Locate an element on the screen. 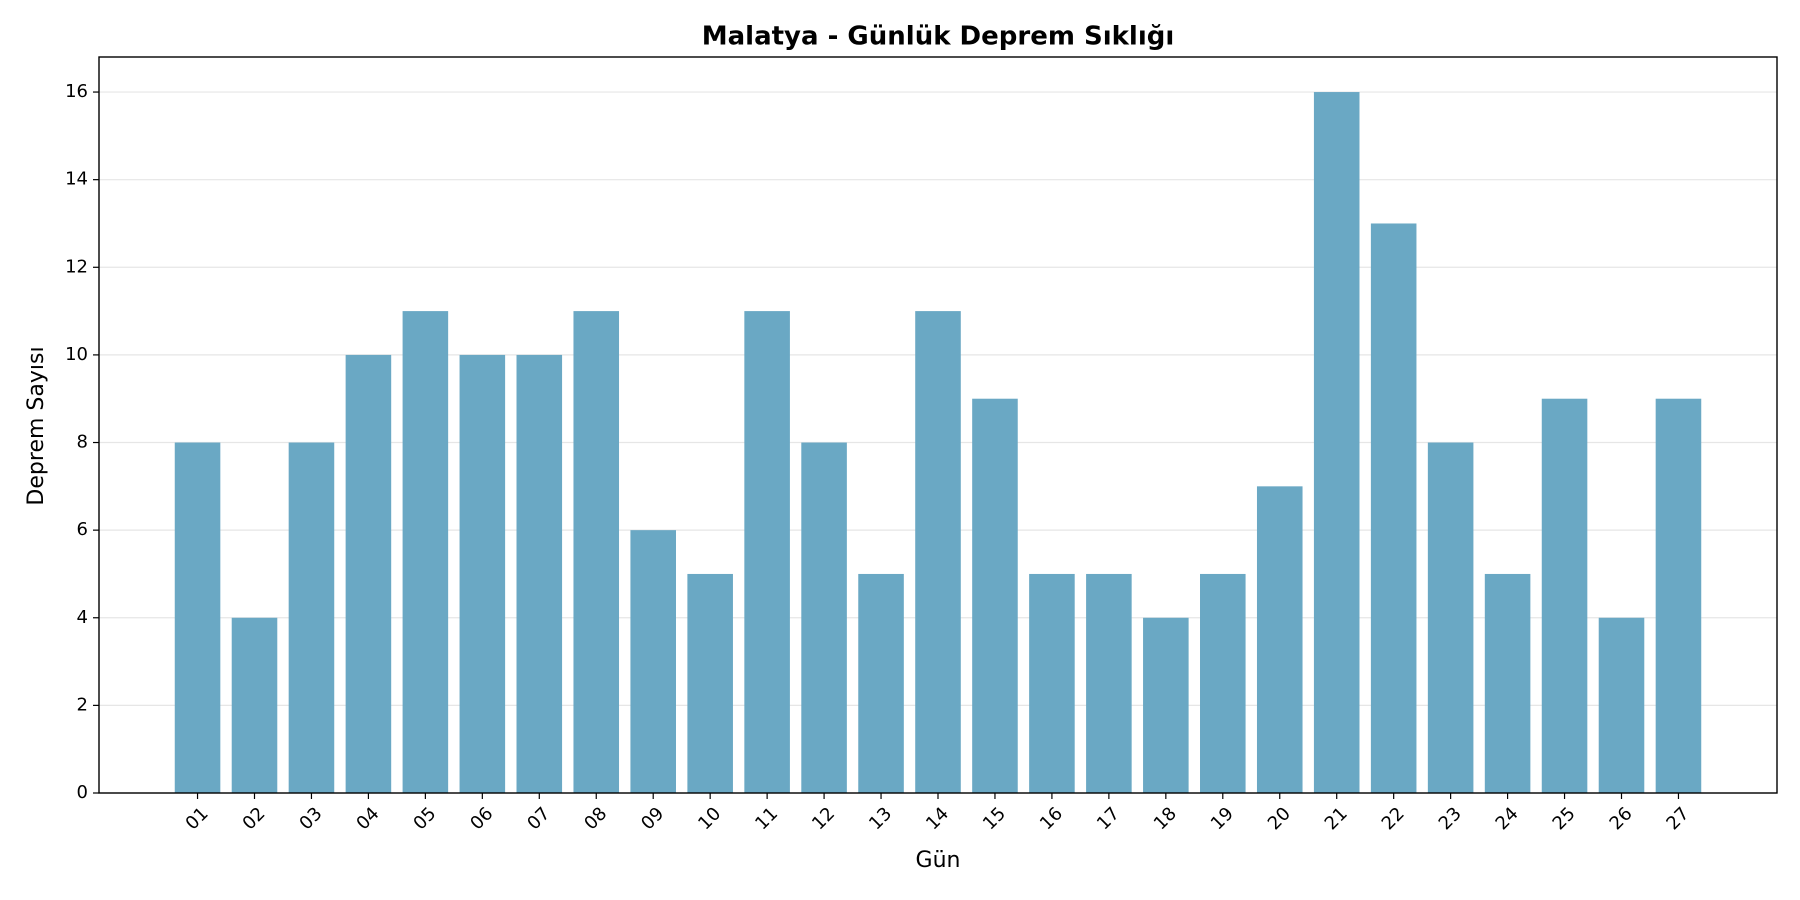  x-tick-label: 10 is located at coordinates (709, 818).